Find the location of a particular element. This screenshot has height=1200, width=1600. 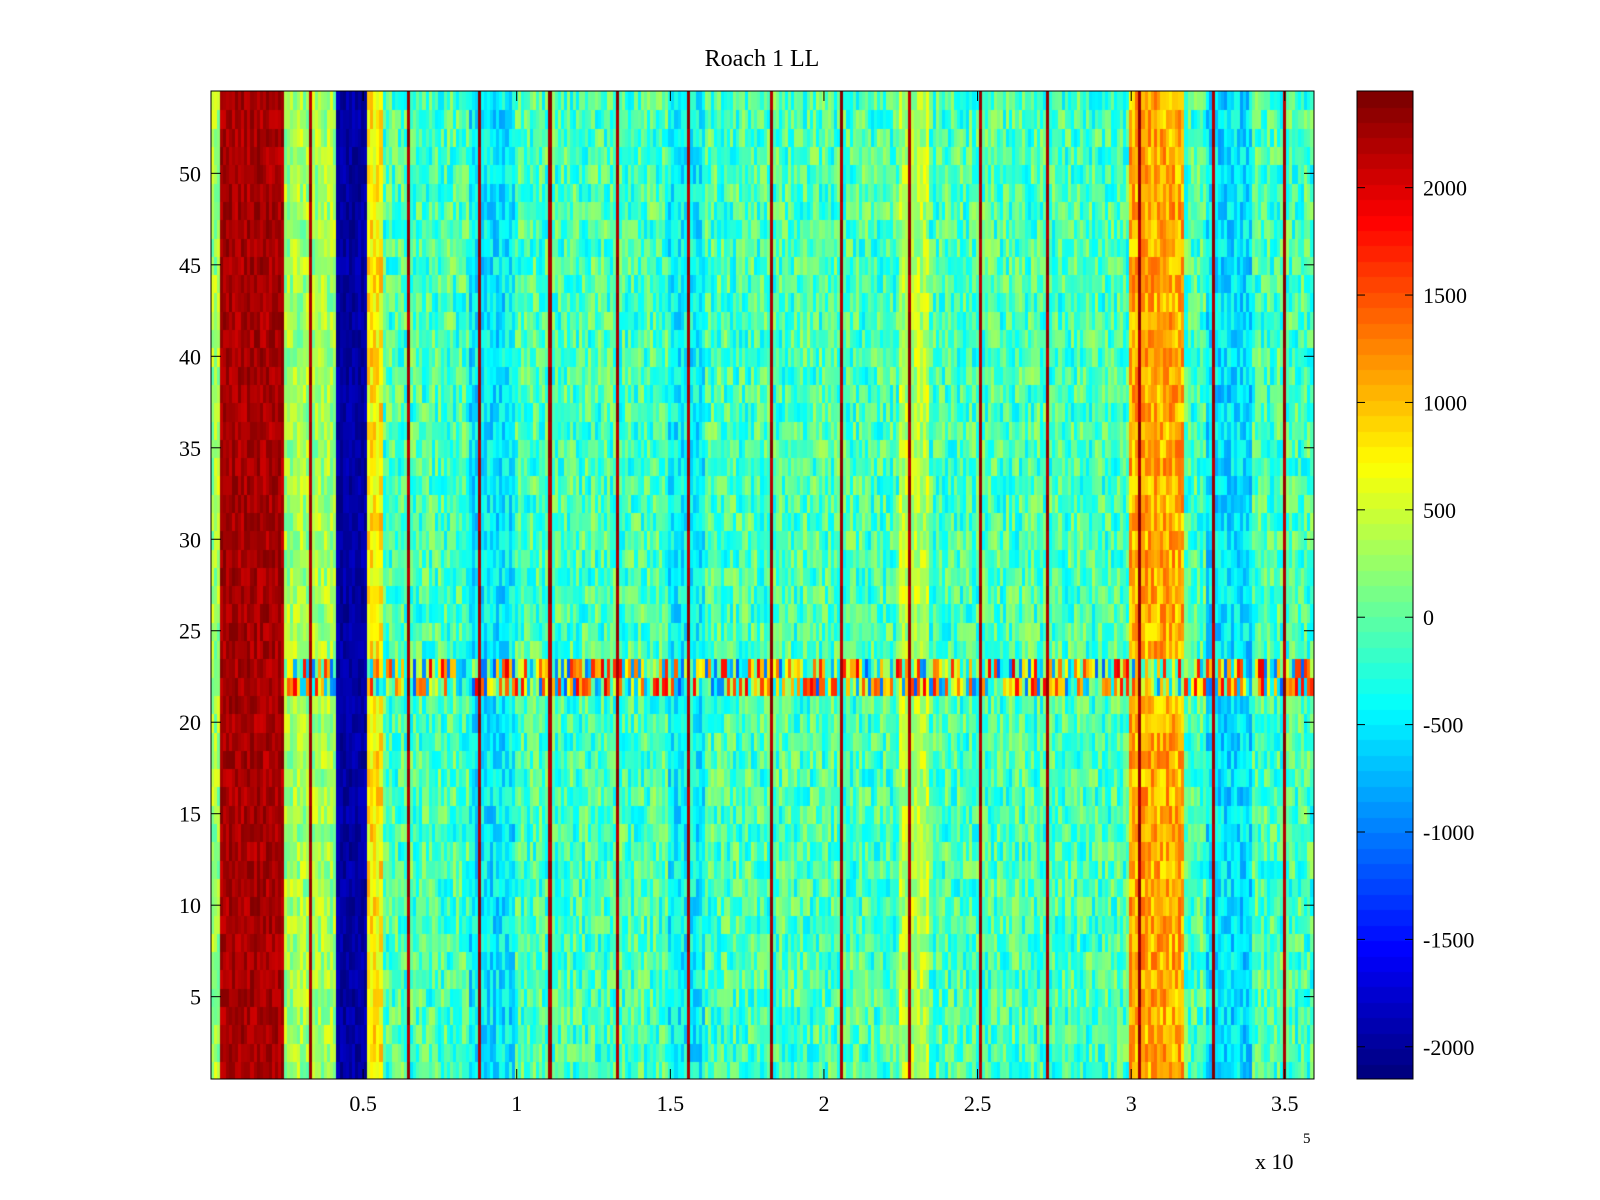

colorbar-tick-label: -1000 is located at coordinates (1448, 832).